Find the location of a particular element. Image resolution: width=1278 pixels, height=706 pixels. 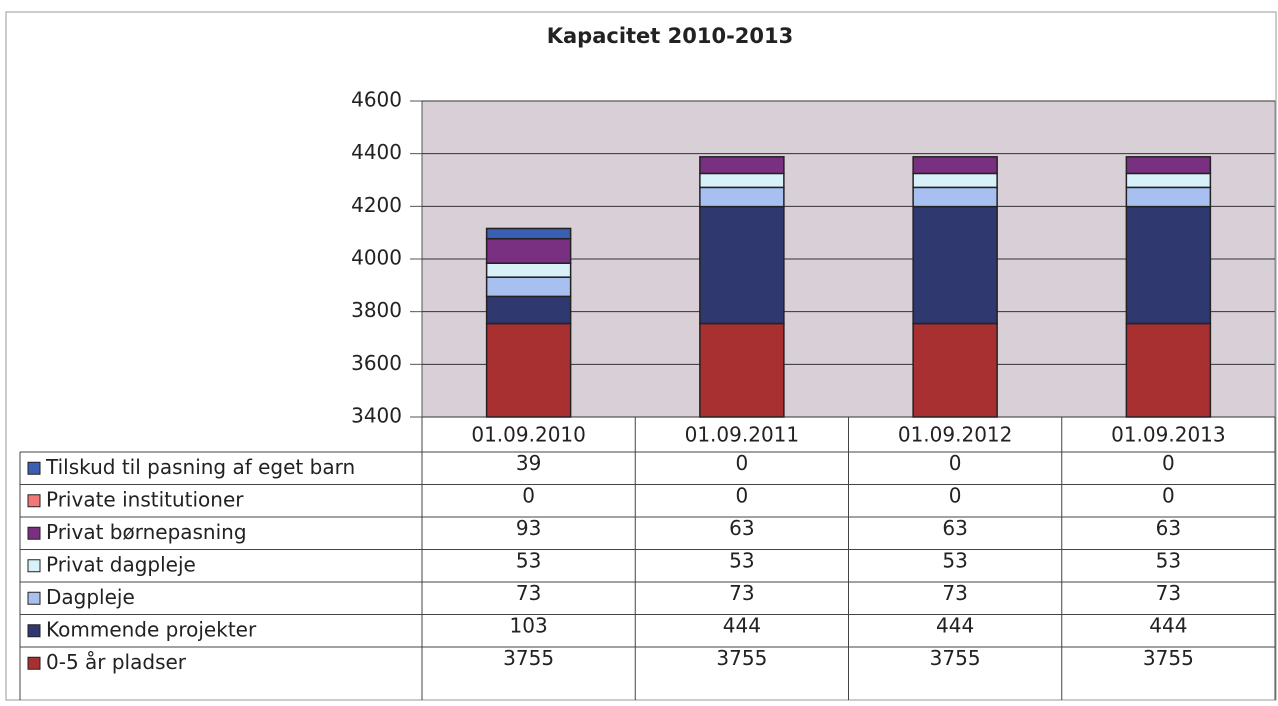

legend-label: Privat børnepasning is located at coordinates (146, 532).